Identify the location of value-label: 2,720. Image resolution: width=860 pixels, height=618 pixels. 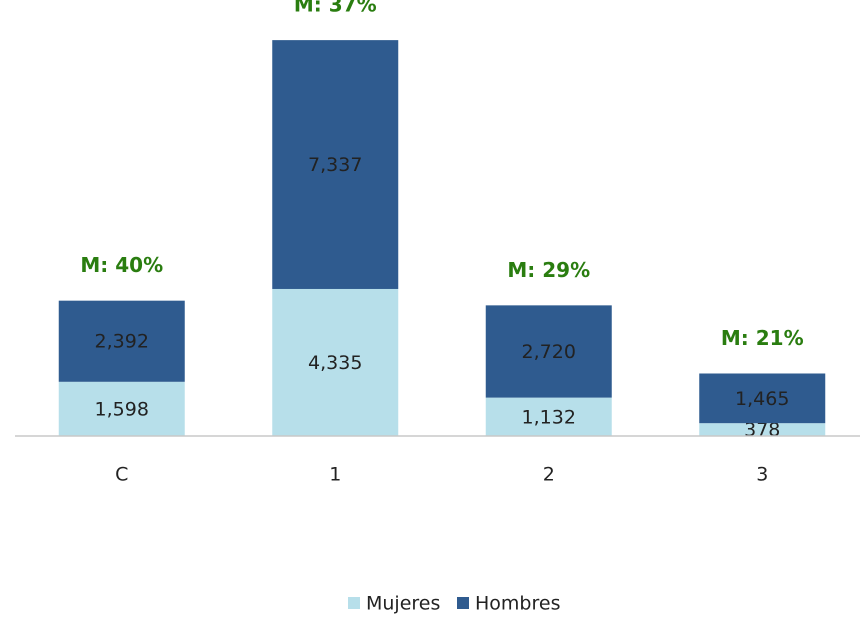
(549, 352).